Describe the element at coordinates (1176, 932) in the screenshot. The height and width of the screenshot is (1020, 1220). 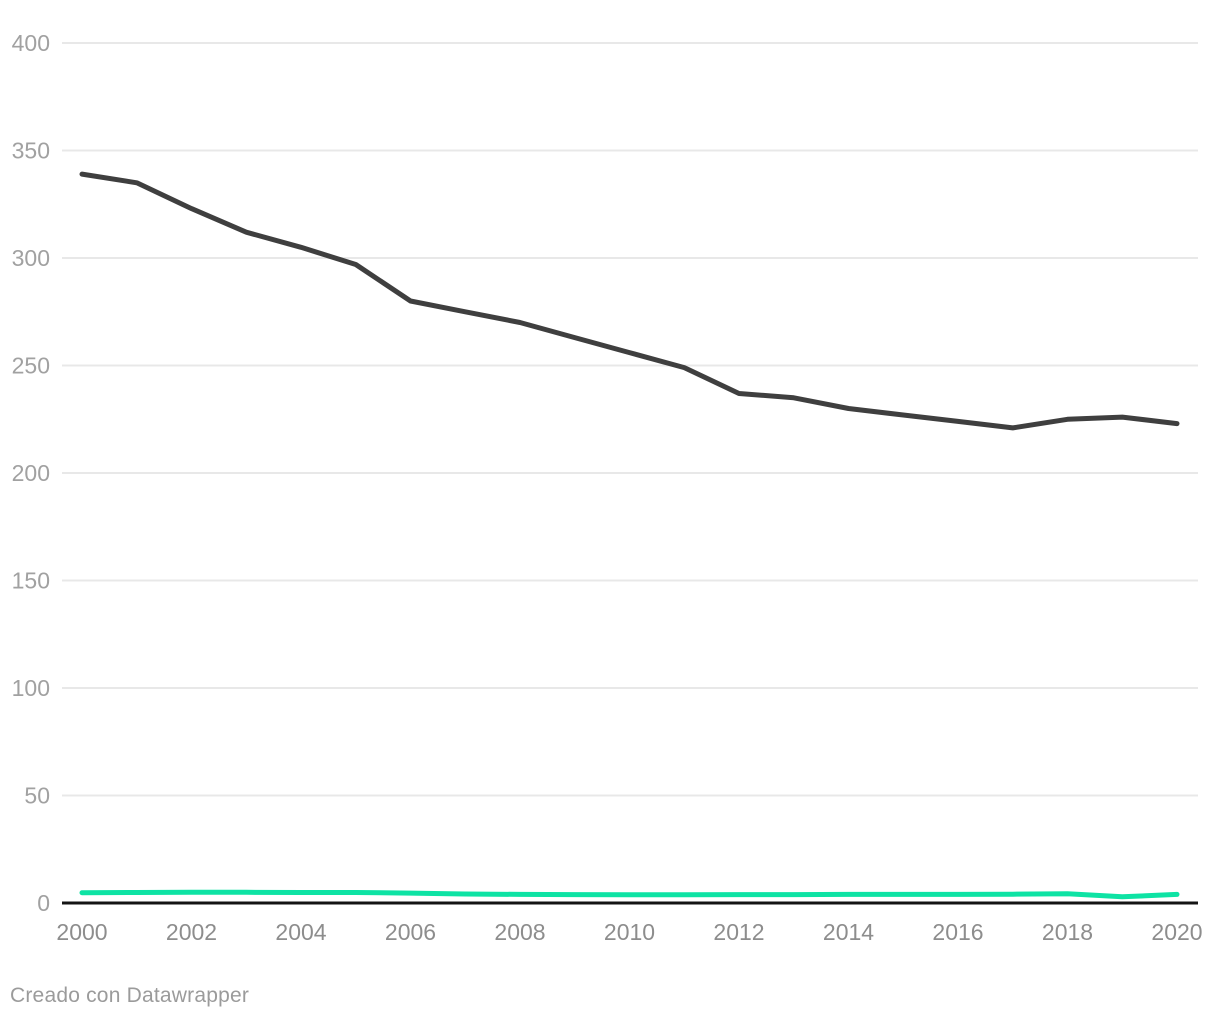
I see `x-tick-label-2020: 2020` at that location.